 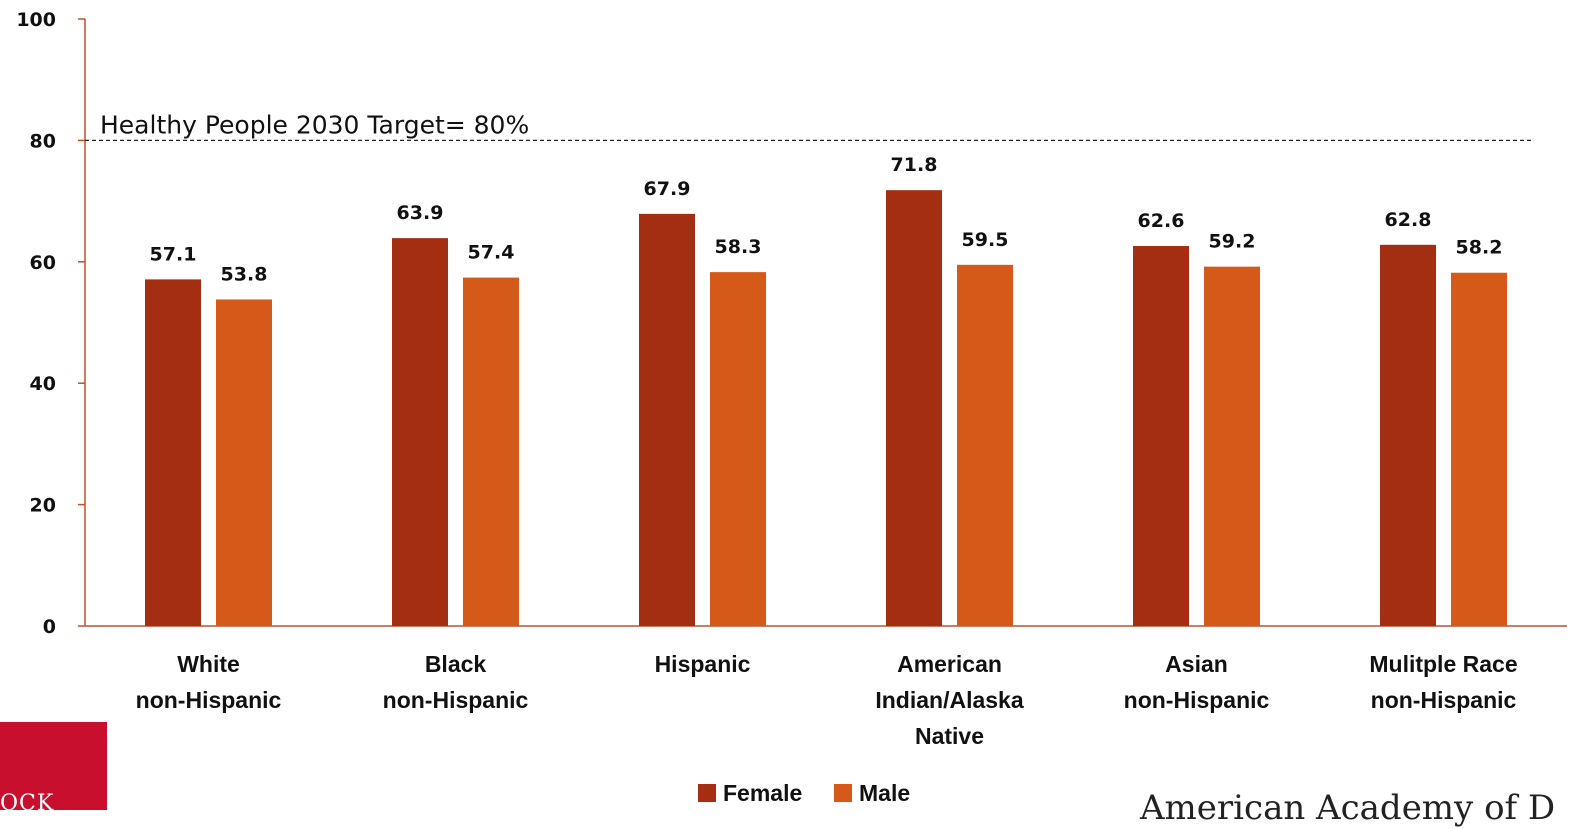 I want to click on legend-swatch-female, so click(x=707, y=793).